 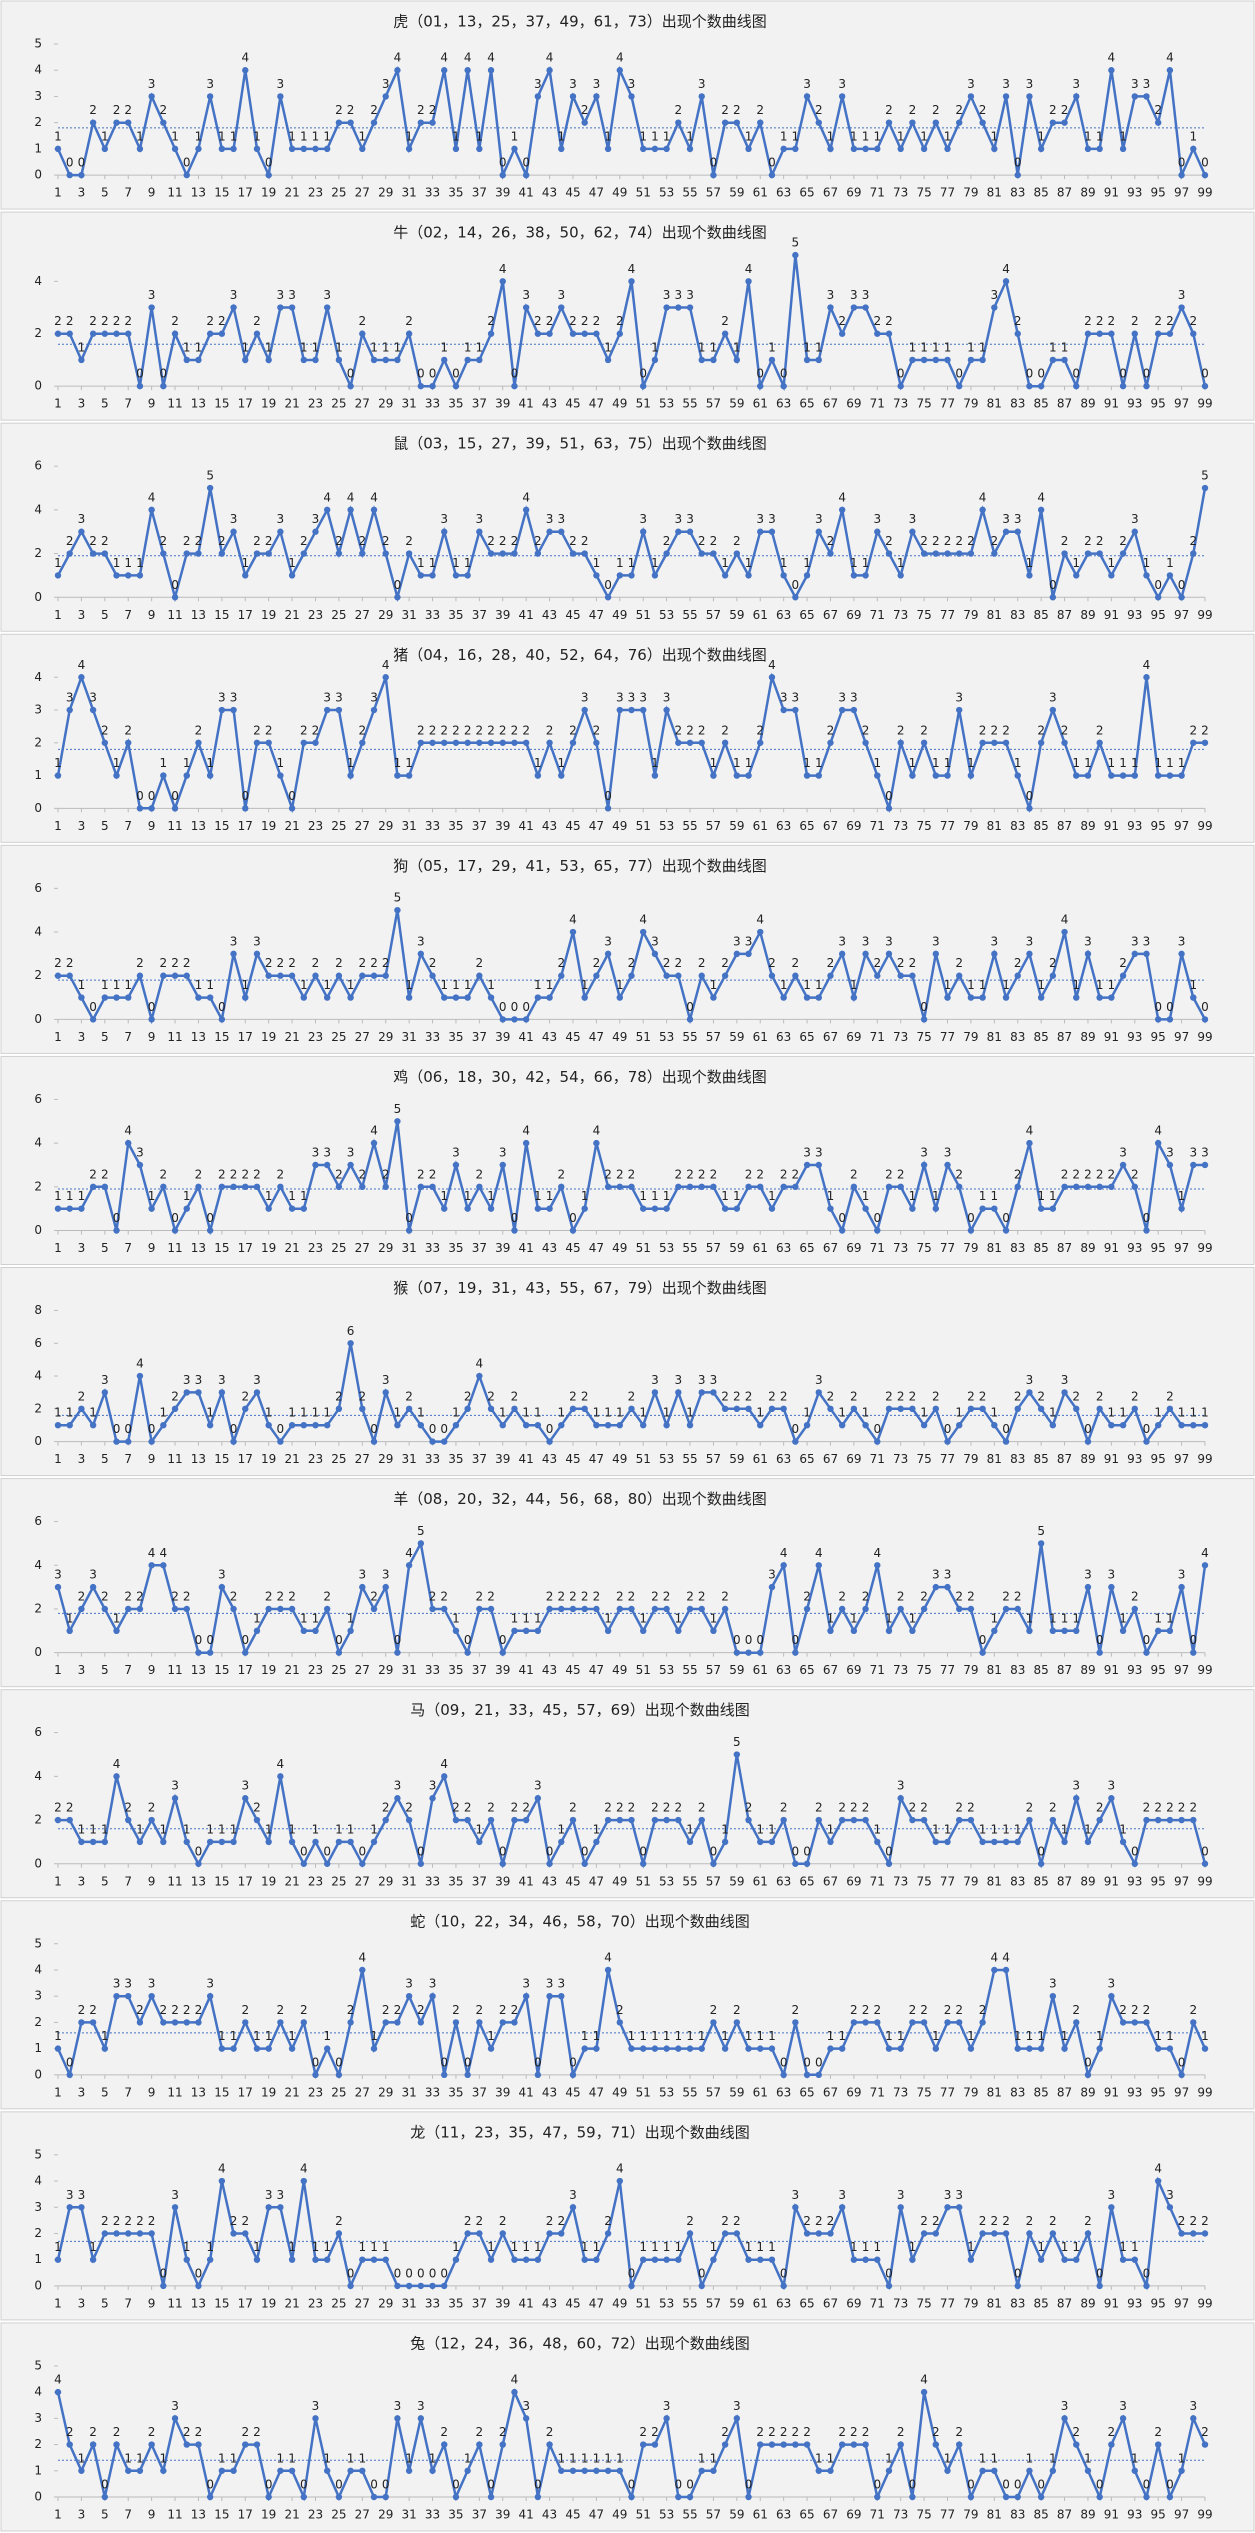 I want to click on x-tick-label: 15, so click(x=221, y=404).